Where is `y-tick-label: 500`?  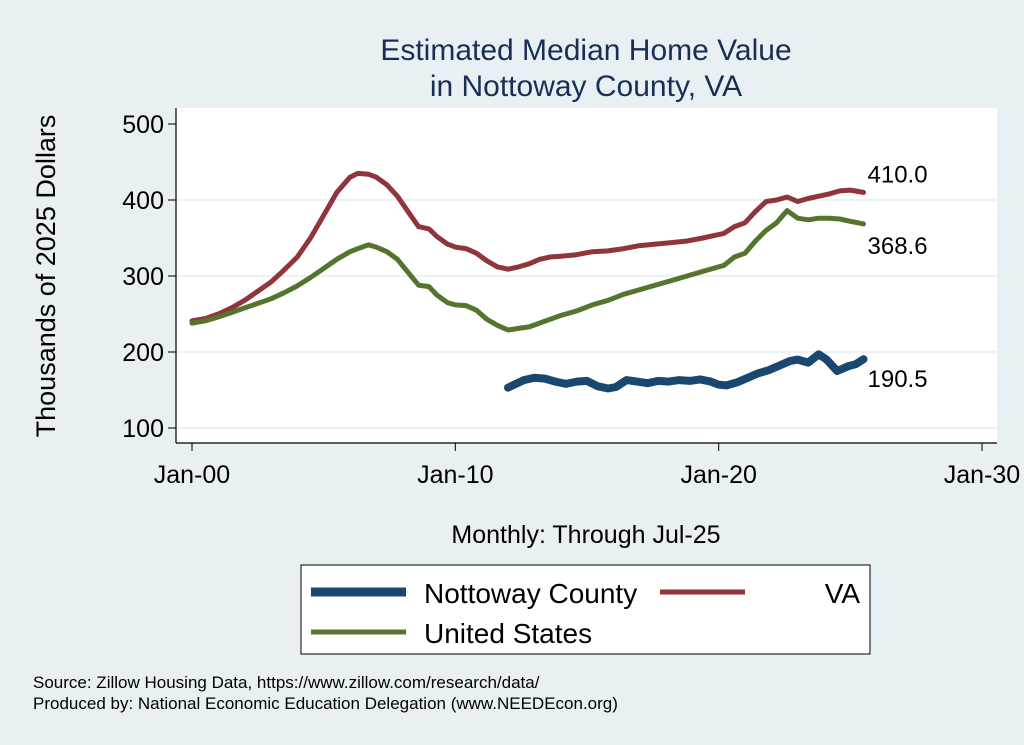
y-tick-label: 500 is located at coordinates (143, 125).